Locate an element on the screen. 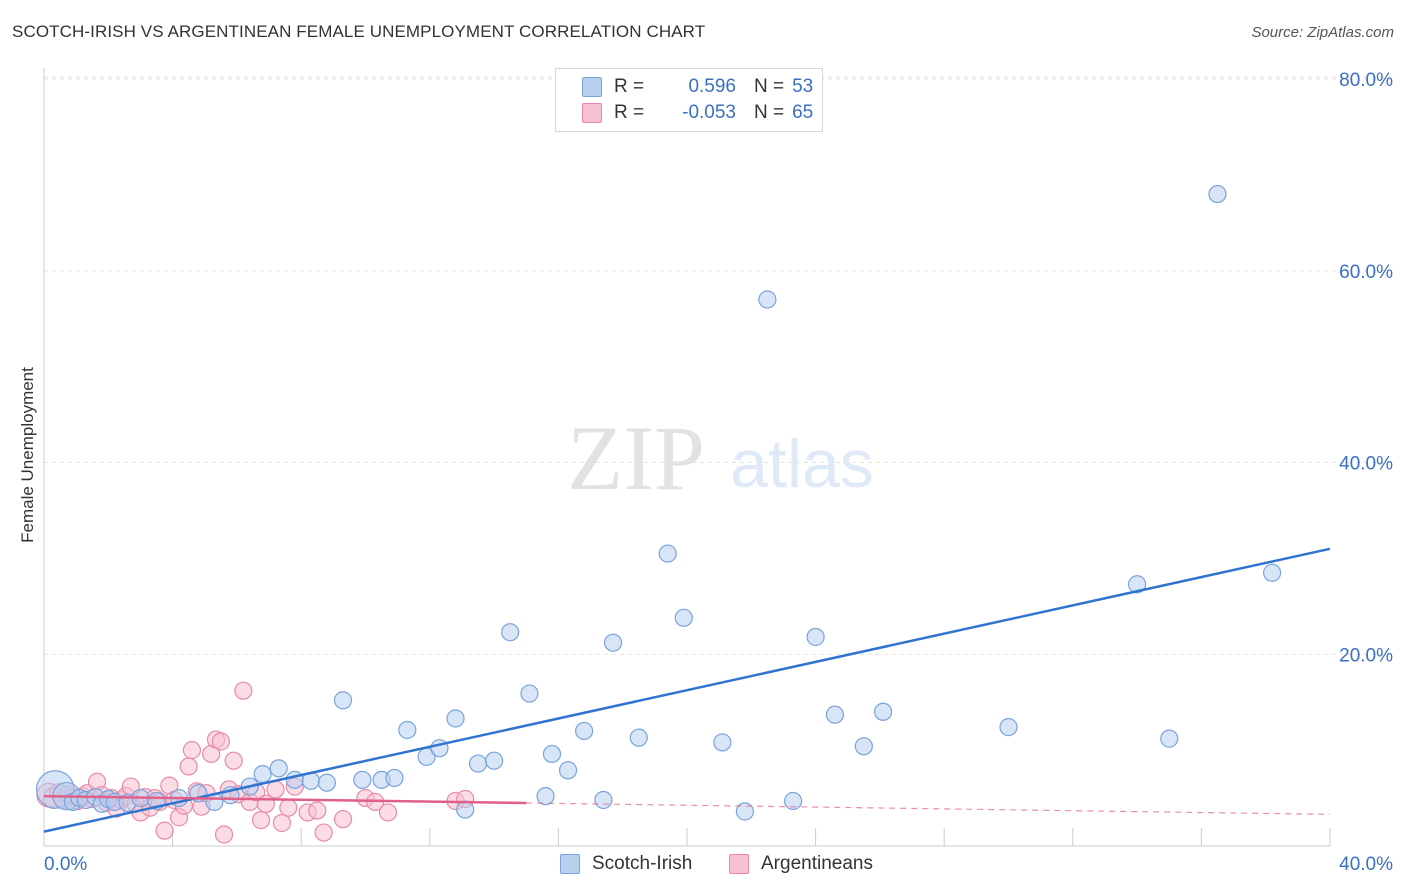 Image resolution: width=1406 pixels, height=892 pixels. y-tick-label: 40.0% is located at coordinates (1366, 464).